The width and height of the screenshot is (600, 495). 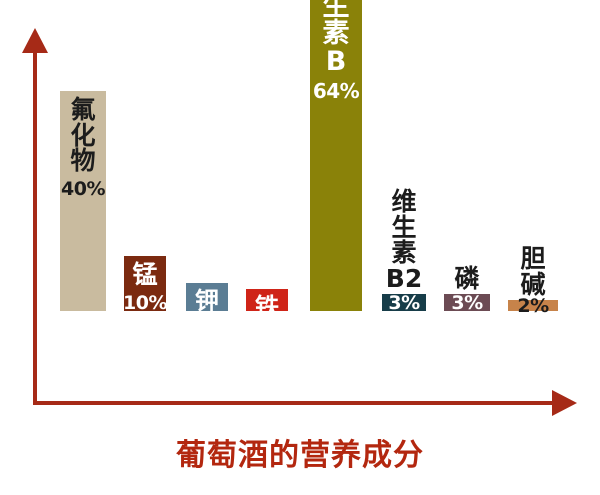 What do you see at coordinates (207, 328) in the screenshot?
I see `bar-value-potassium: 5%` at bounding box center [207, 328].